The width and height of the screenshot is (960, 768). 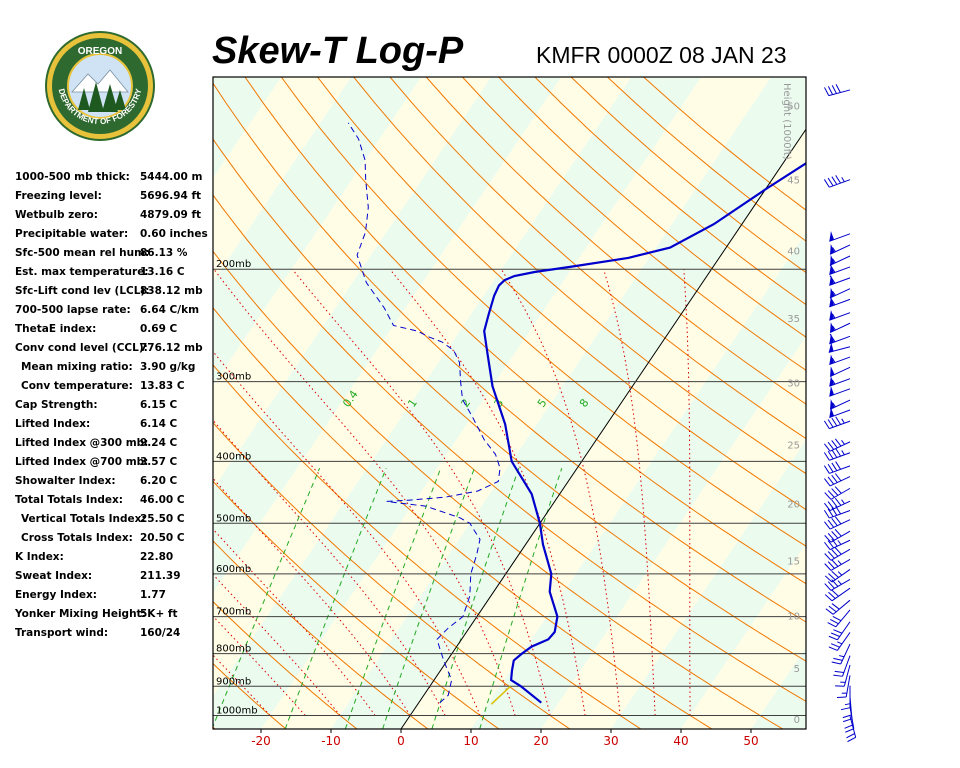 I want to click on x-tick-label: 20, so click(x=540, y=741).